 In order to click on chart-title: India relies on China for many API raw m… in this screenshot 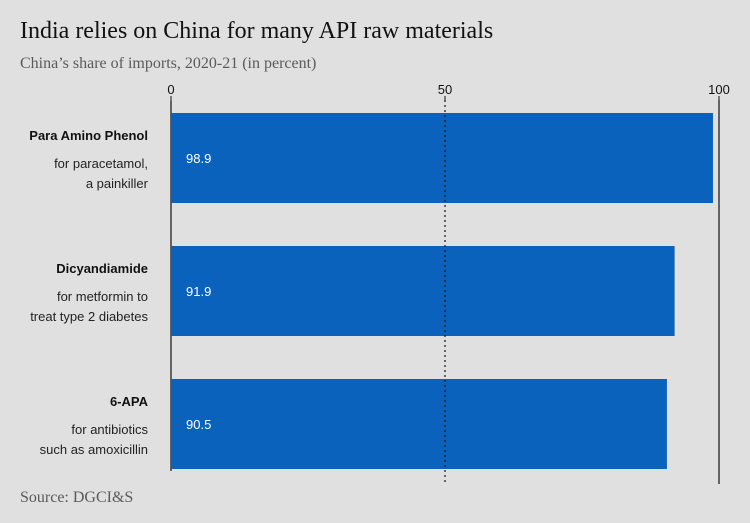, I will do `click(257, 31)`.